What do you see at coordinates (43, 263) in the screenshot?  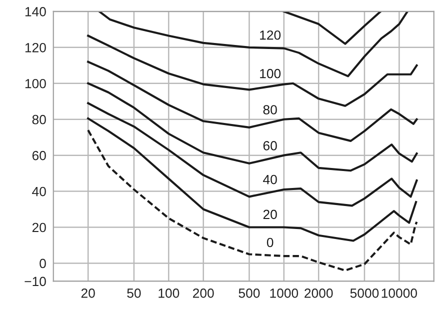 I see `y-tick-label: 0` at bounding box center [43, 263].